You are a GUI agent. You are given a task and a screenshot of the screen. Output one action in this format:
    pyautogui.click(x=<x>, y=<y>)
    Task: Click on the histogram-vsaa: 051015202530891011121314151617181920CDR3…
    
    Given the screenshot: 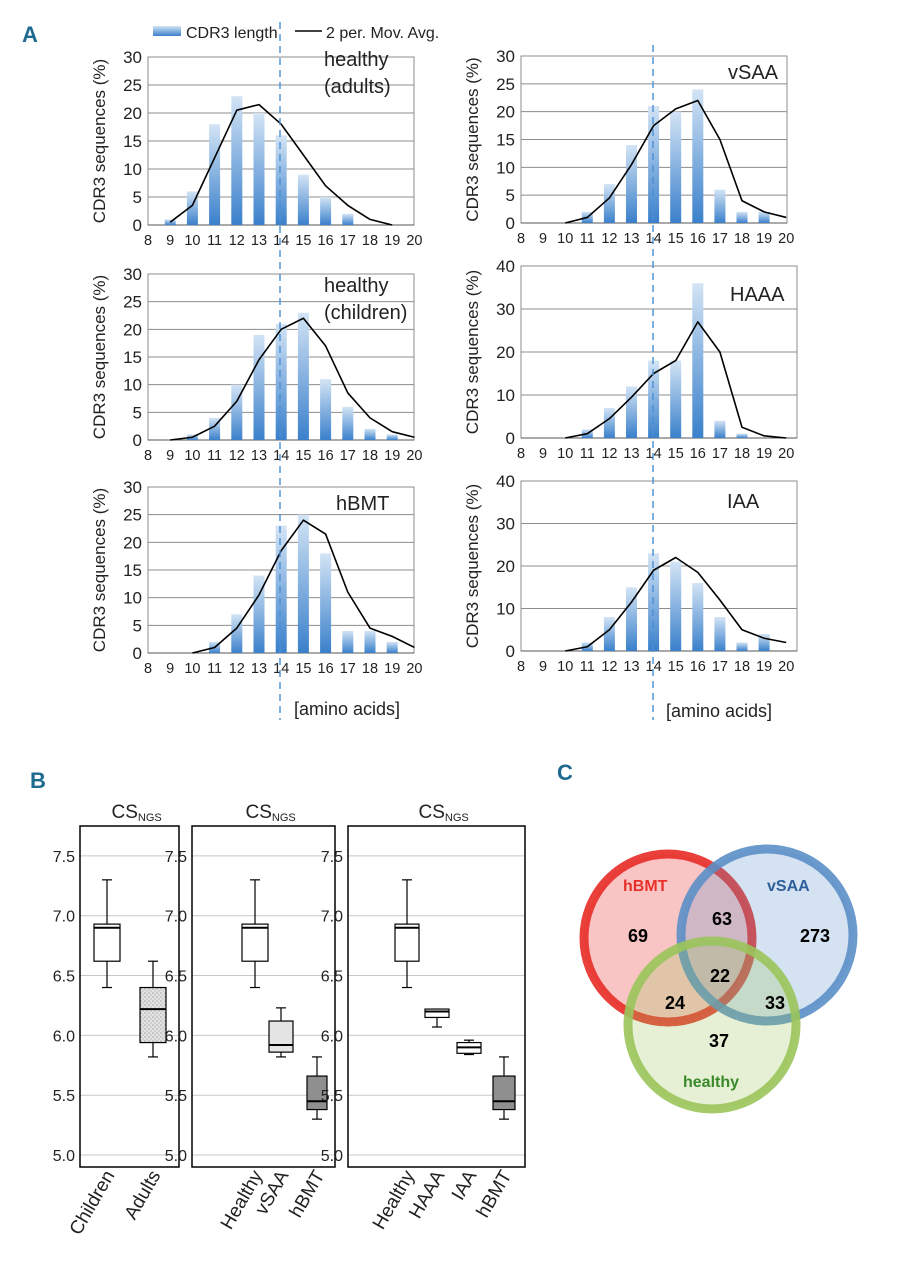 What is the action you would take?
    pyautogui.click(x=628, y=147)
    